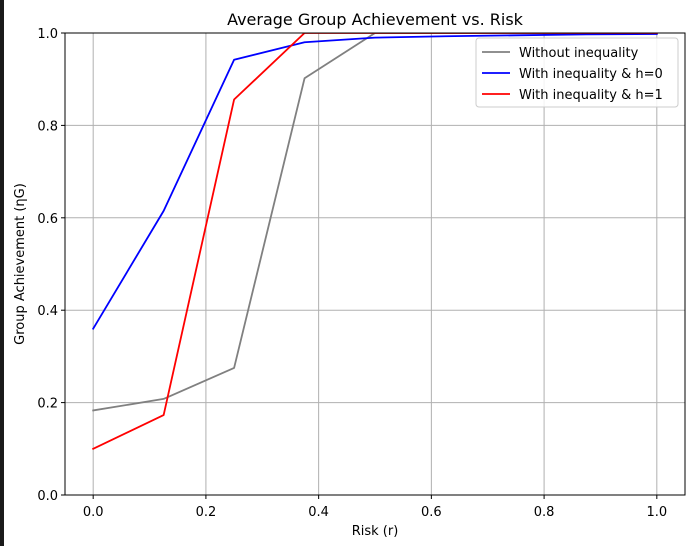  Describe the element at coordinates (375, 19) in the screenshot. I see `chart-title: Average Group Achievement vs. Risk` at that location.